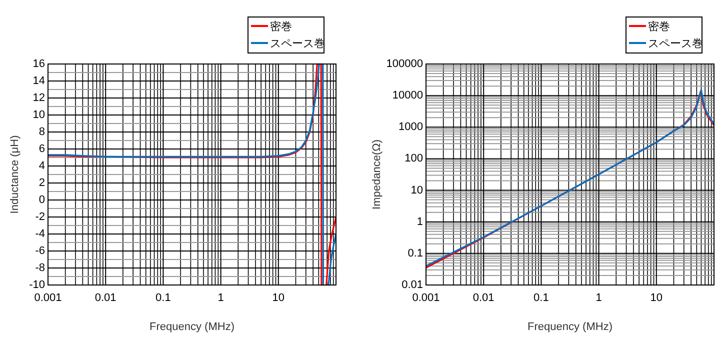 Image resolution: width=728 pixels, height=340 pixels. Describe the element at coordinates (38, 81) in the screenshot. I see `y-tick-label: 14` at that location.